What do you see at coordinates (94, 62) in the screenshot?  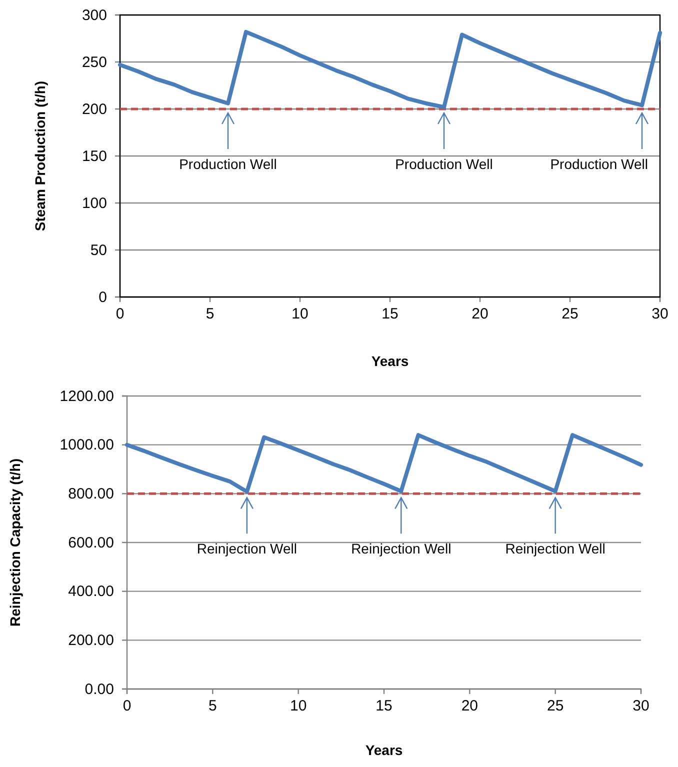 I see `y-tick-label: 250` at bounding box center [94, 62].